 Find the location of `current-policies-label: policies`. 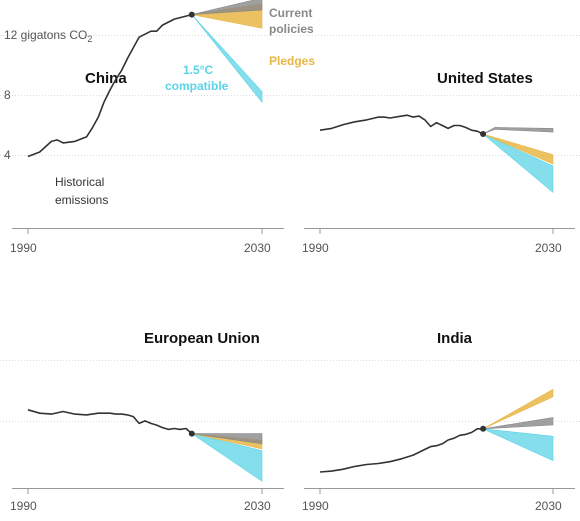

current-policies-label: policies is located at coordinates (291, 29).